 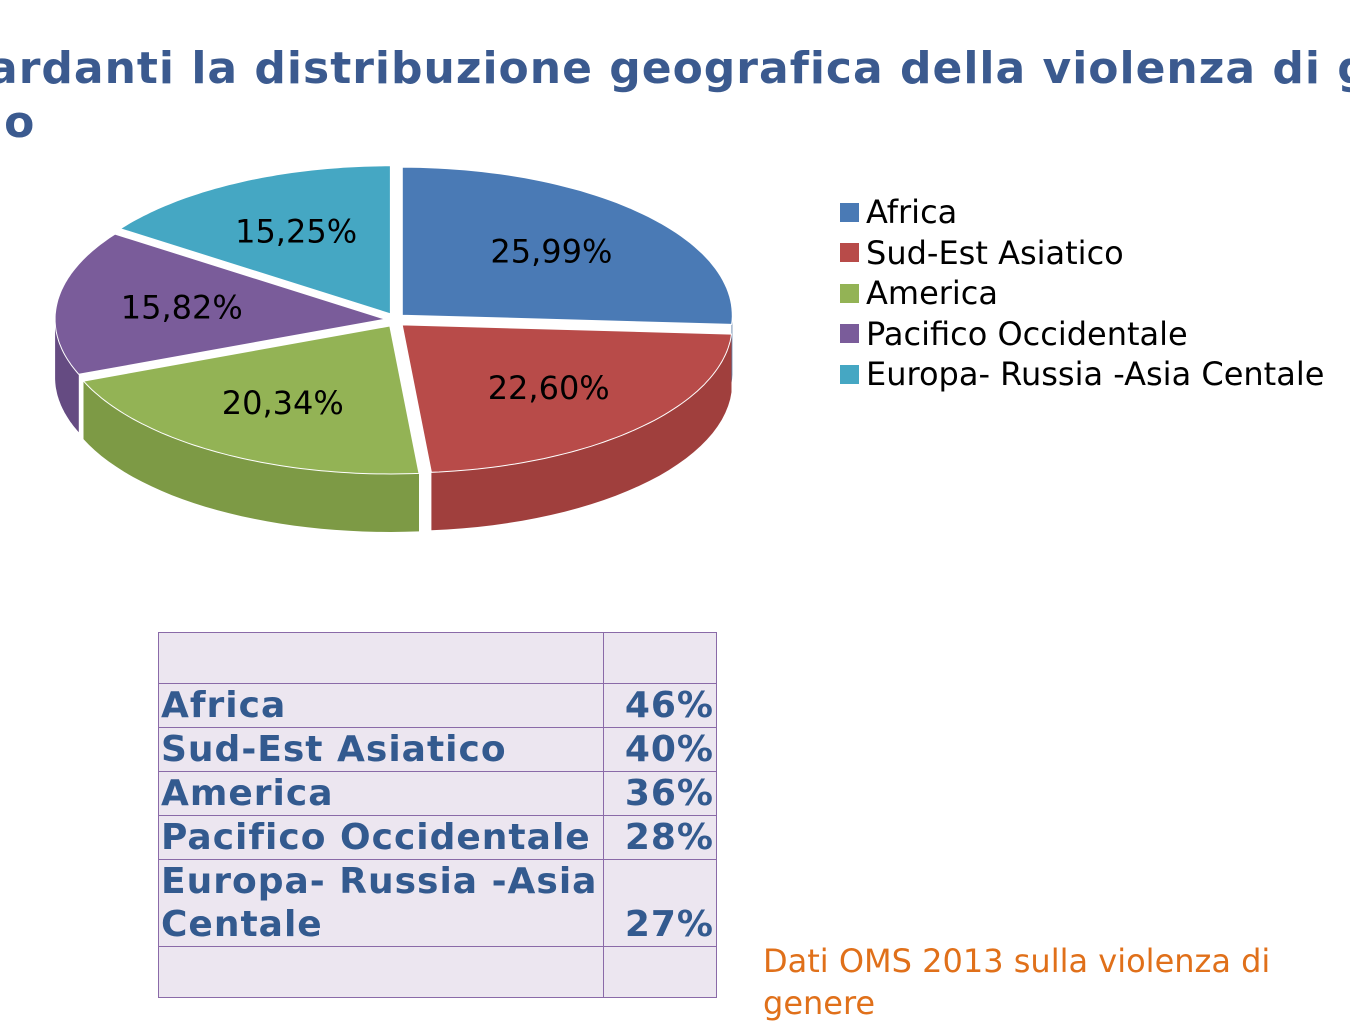 I want to click on table-row: Sud-Est Asiatico 40%, so click(x=437, y=749).